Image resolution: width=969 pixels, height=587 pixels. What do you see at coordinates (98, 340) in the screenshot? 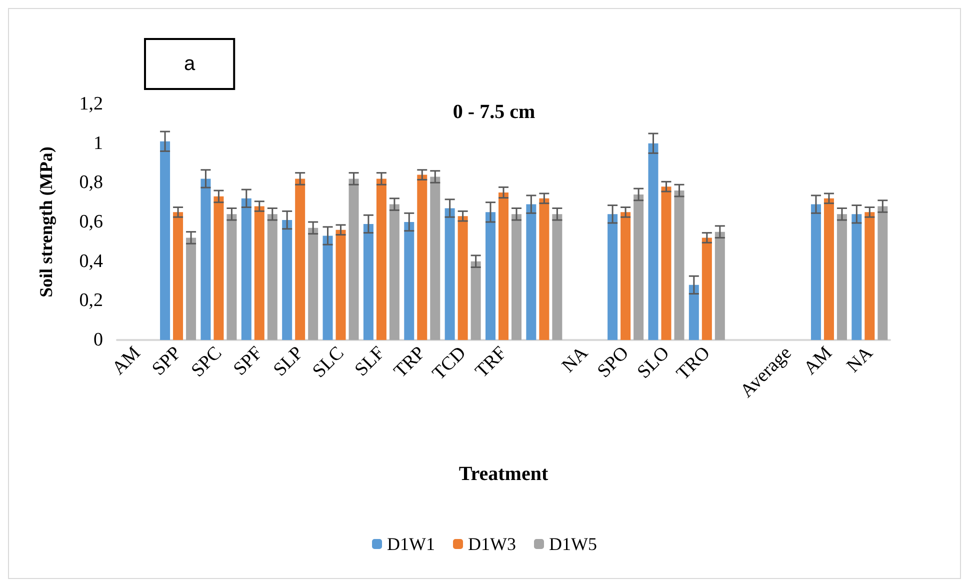
I see `y-tick-label: 0` at bounding box center [98, 340].